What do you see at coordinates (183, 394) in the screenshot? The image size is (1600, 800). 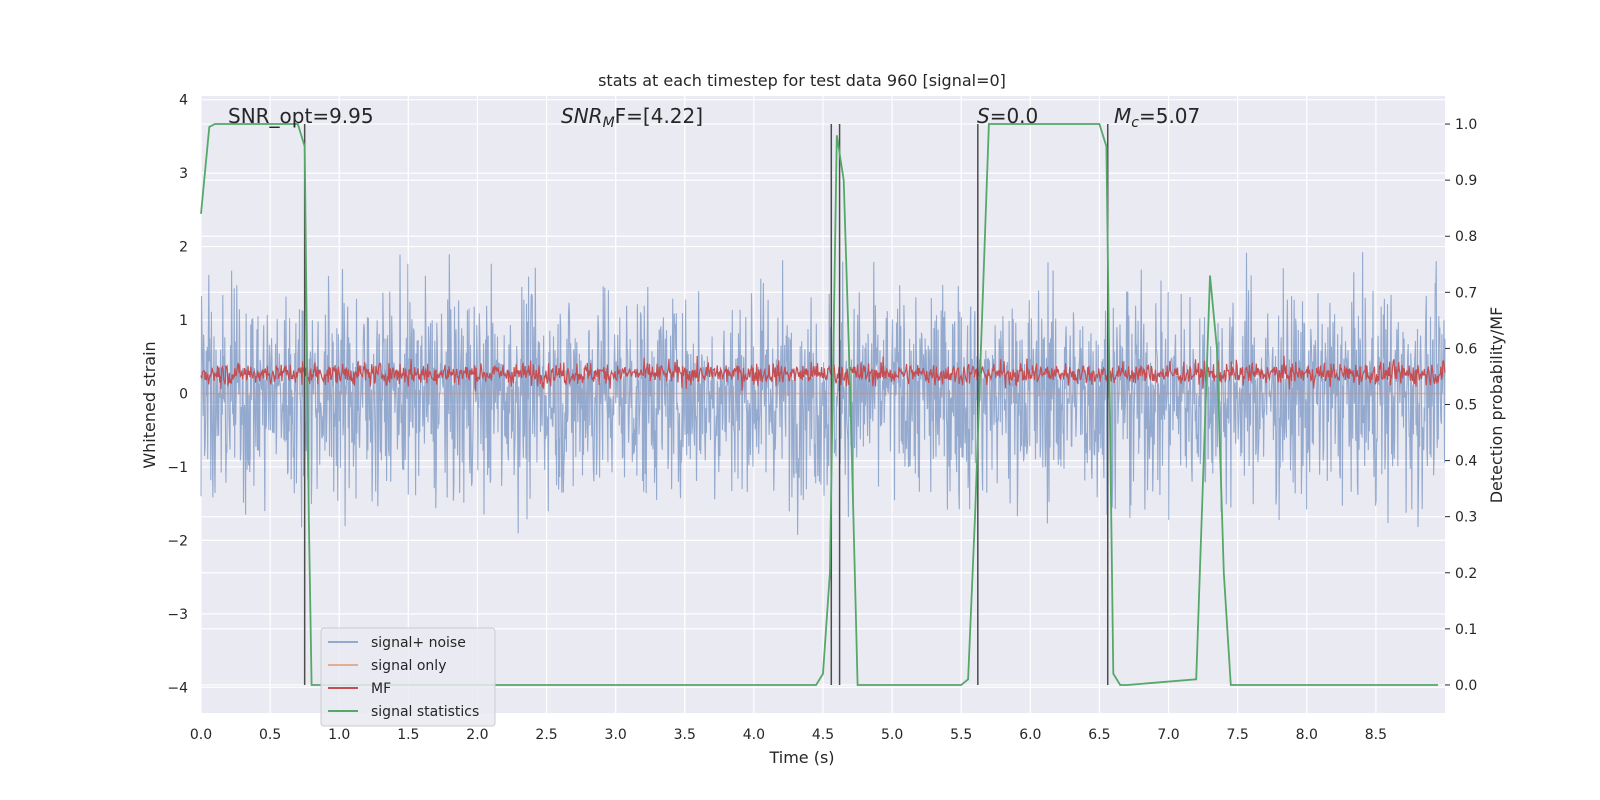 I see `y-tick-label: 0` at bounding box center [183, 394].